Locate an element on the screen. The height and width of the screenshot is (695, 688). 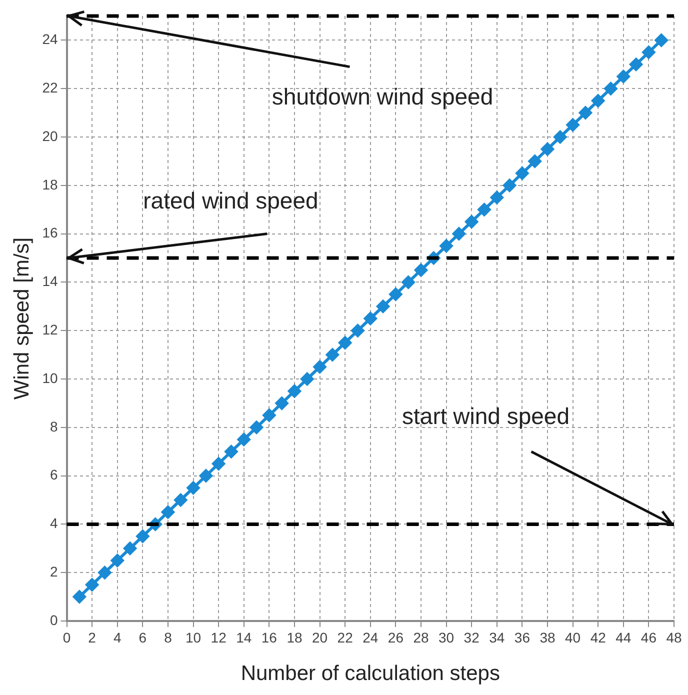
y-tick-label: 18 is located at coordinates (50, 184).